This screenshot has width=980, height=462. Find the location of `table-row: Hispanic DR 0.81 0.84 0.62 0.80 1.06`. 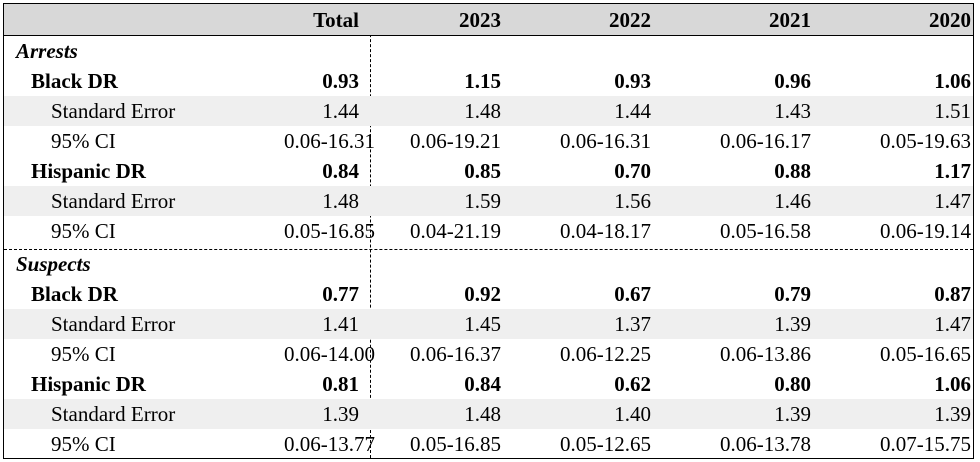

table-row: Hispanic DR 0.81 0.84 0.62 0.80 1.06 is located at coordinates (488, 384).